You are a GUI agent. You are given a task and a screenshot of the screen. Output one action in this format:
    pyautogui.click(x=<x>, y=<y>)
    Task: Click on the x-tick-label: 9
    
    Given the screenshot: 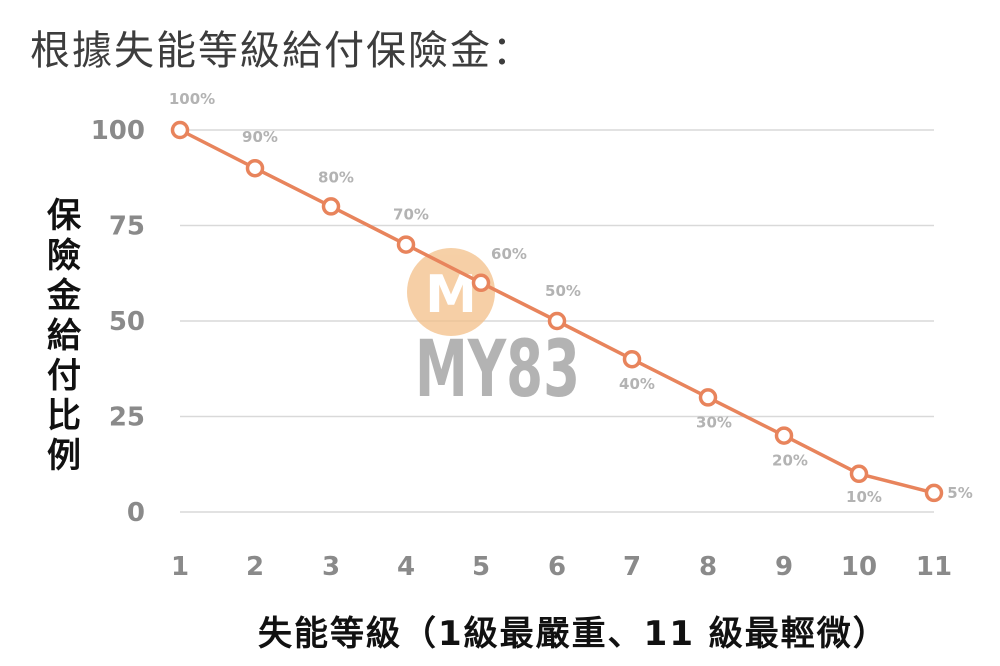 What is the action you would take?
    pyautogui.click(x=784, y=567)
    